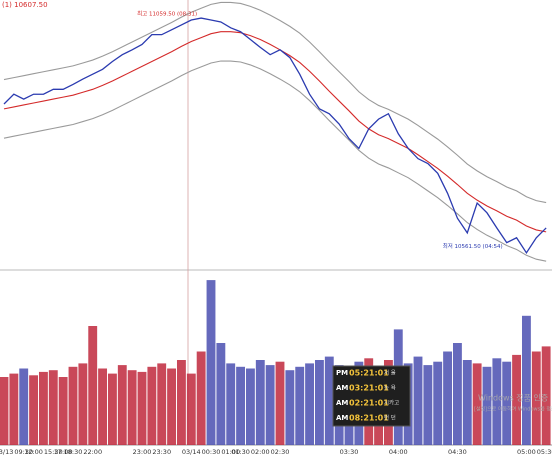  I want to click on x-tick-label: 18:30, so click(73, 452).